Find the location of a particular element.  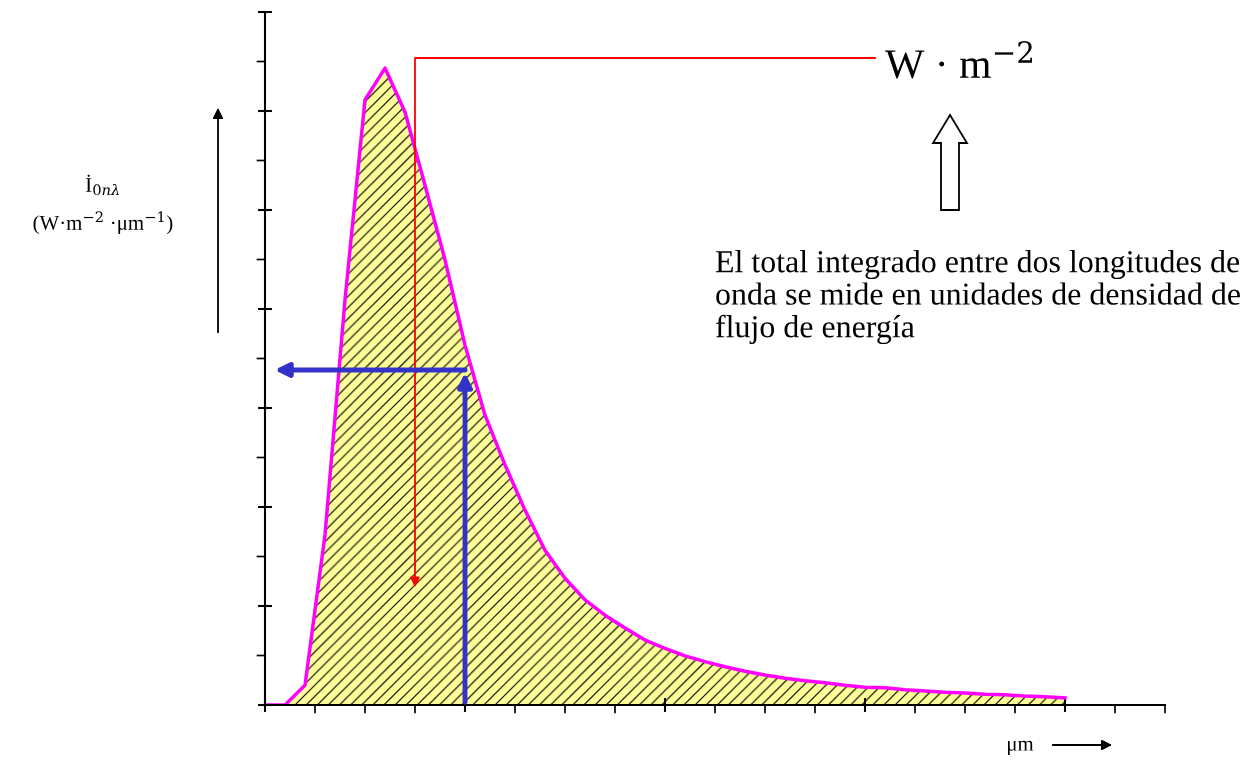

annotation: El total integrado entre dos longitudes de onda se mide en unidades de densidad de flujo de energía is located at coordinates (977, 297).